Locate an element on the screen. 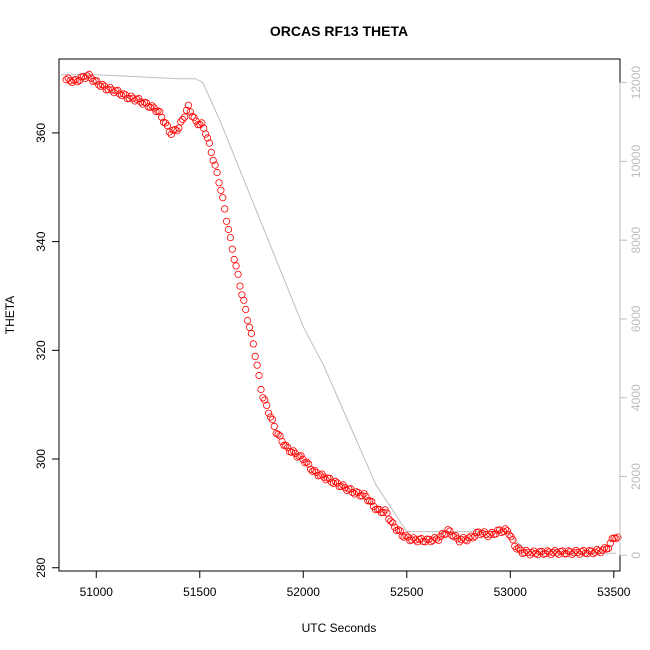 The image size is (650, 650). x-axis-label: UTC Seconds is located at coordinates (339, 628).